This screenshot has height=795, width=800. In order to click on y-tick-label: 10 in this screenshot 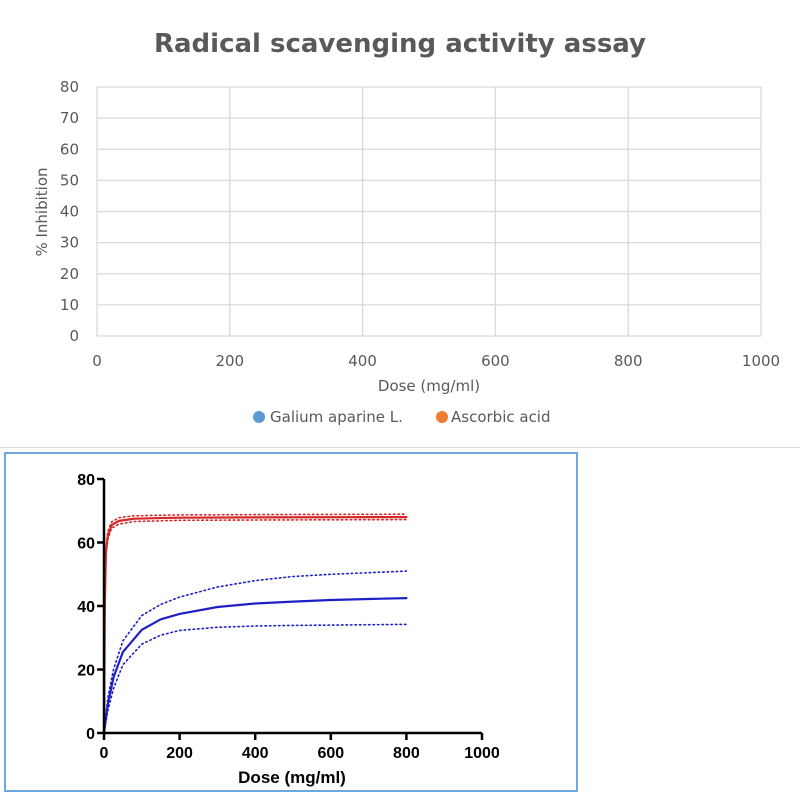, I will do `click(69, 305)`.